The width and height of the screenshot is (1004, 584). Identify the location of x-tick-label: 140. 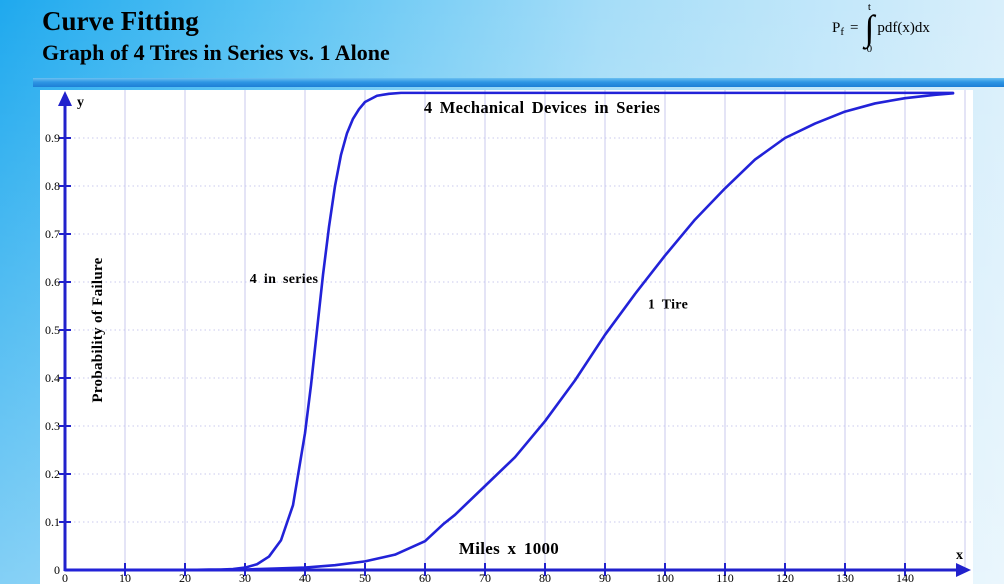
(905, 577).